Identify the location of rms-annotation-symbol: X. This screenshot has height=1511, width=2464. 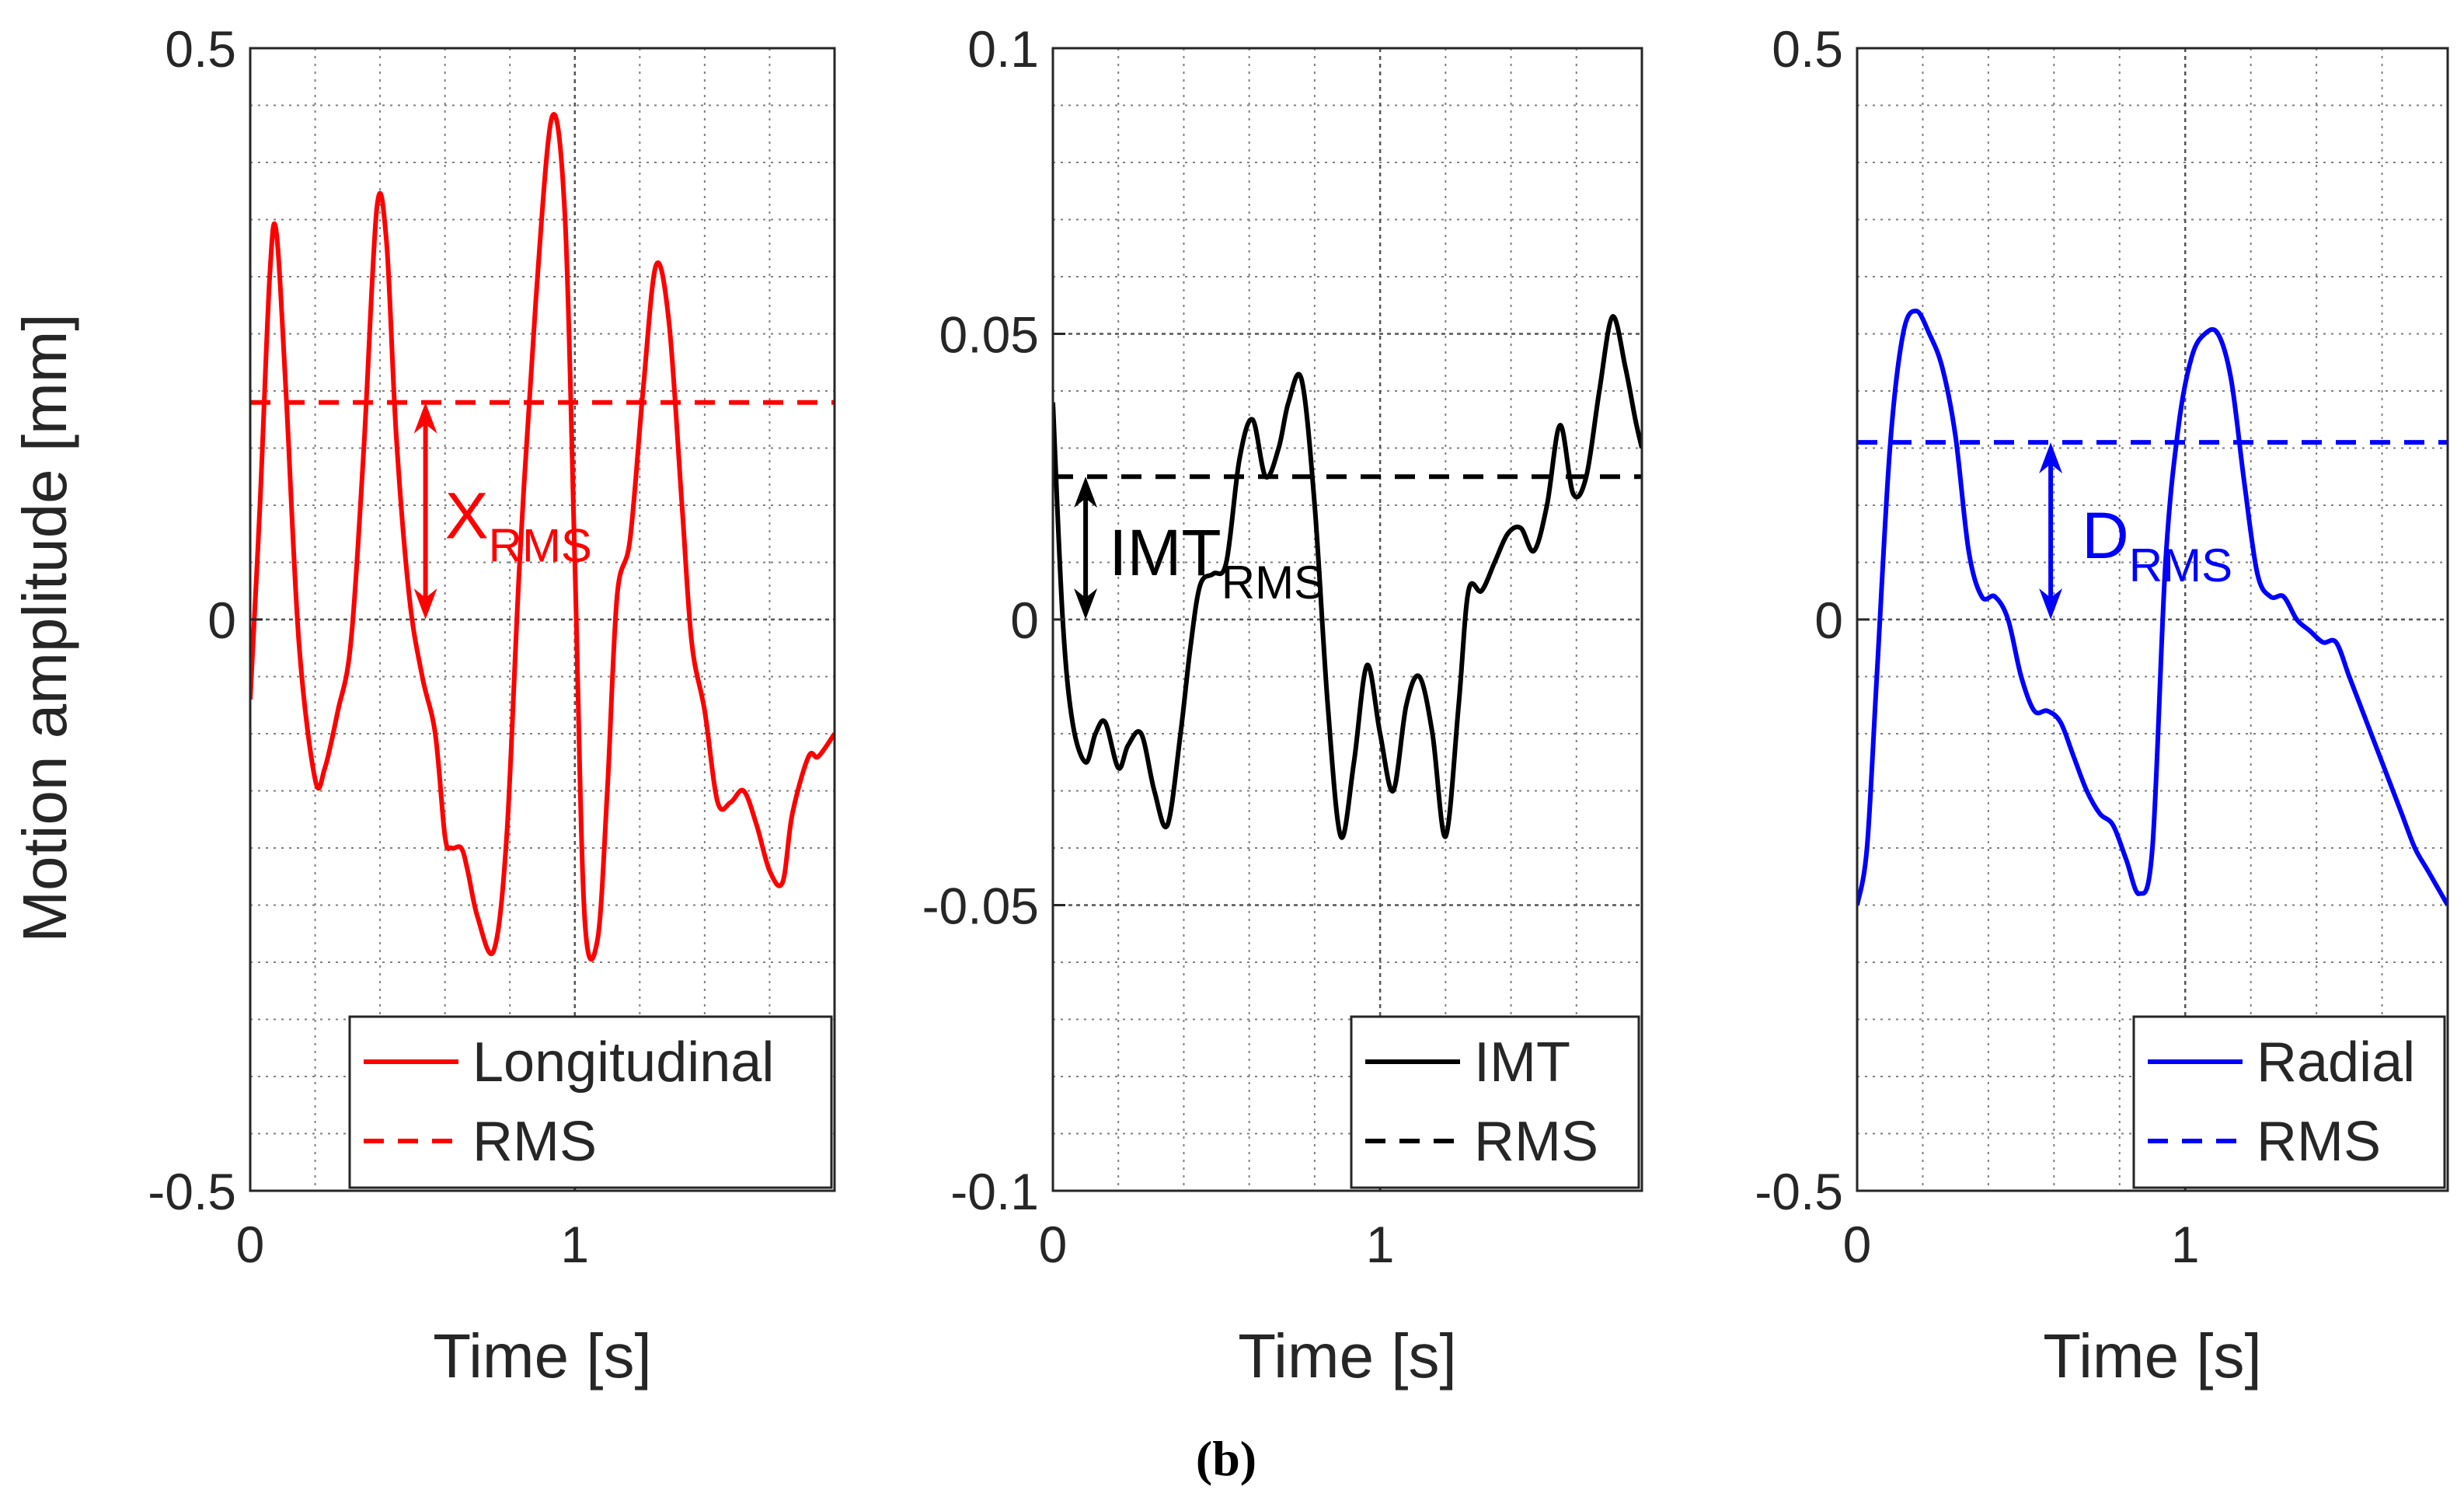
(467, 515).